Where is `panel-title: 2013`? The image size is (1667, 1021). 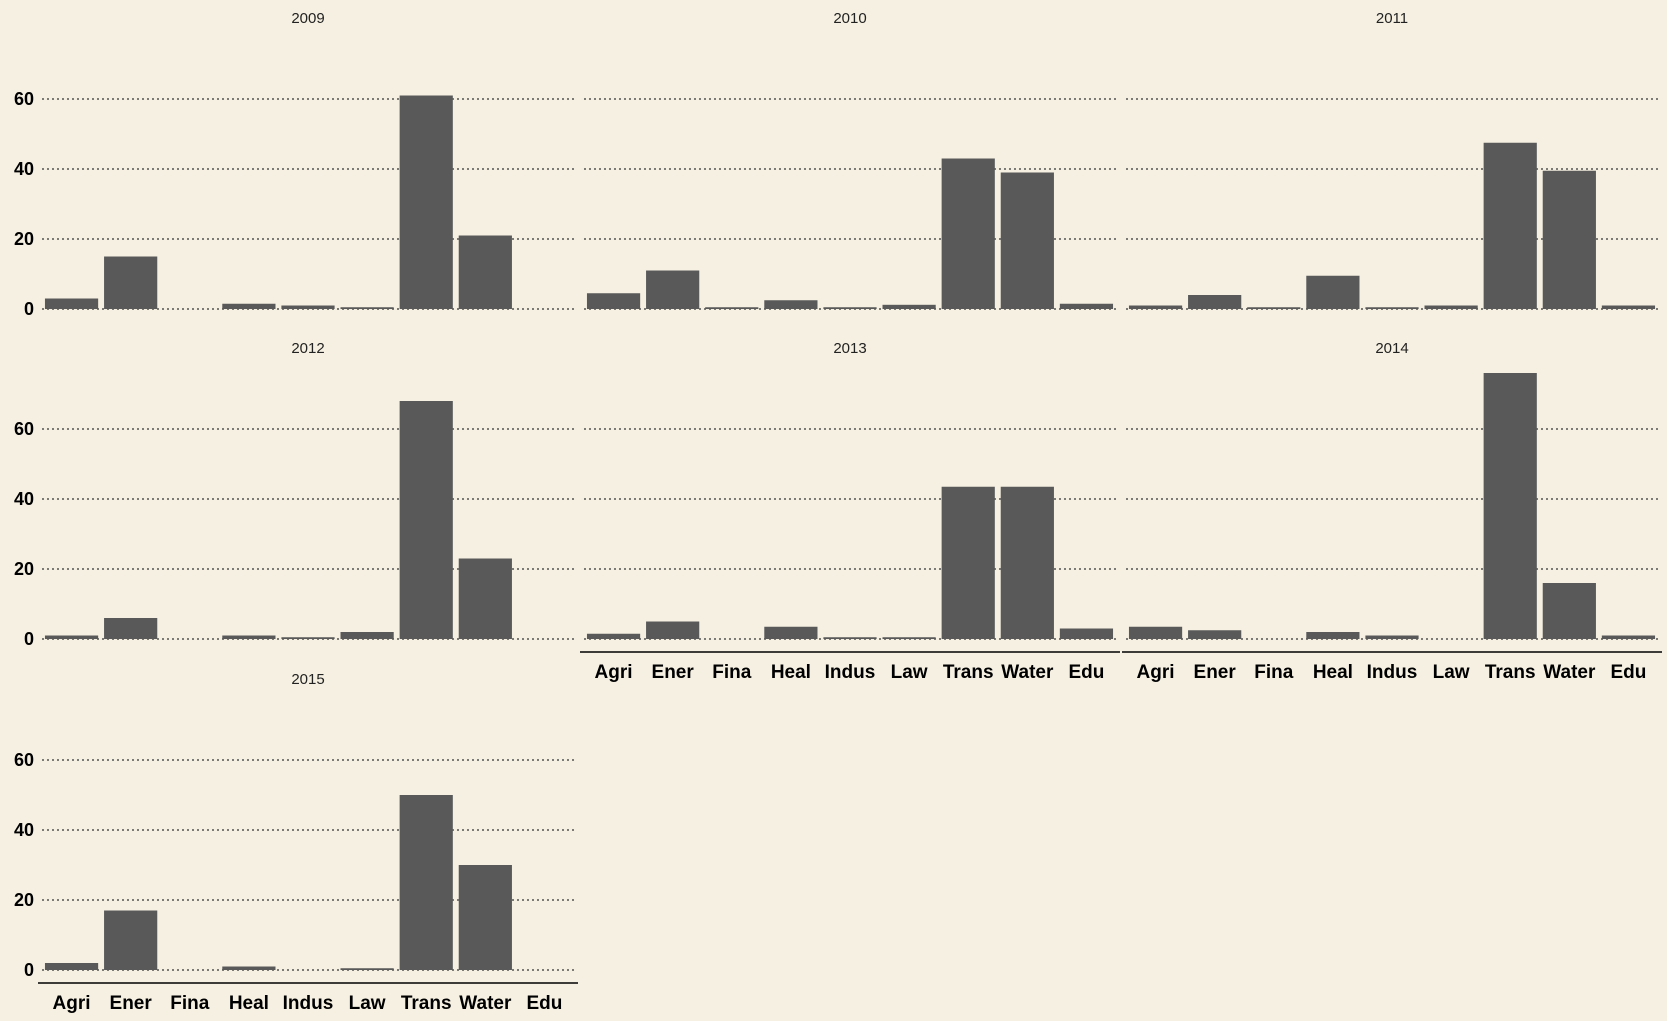
panel-title: 2013 is located at coordinates (849, 348).